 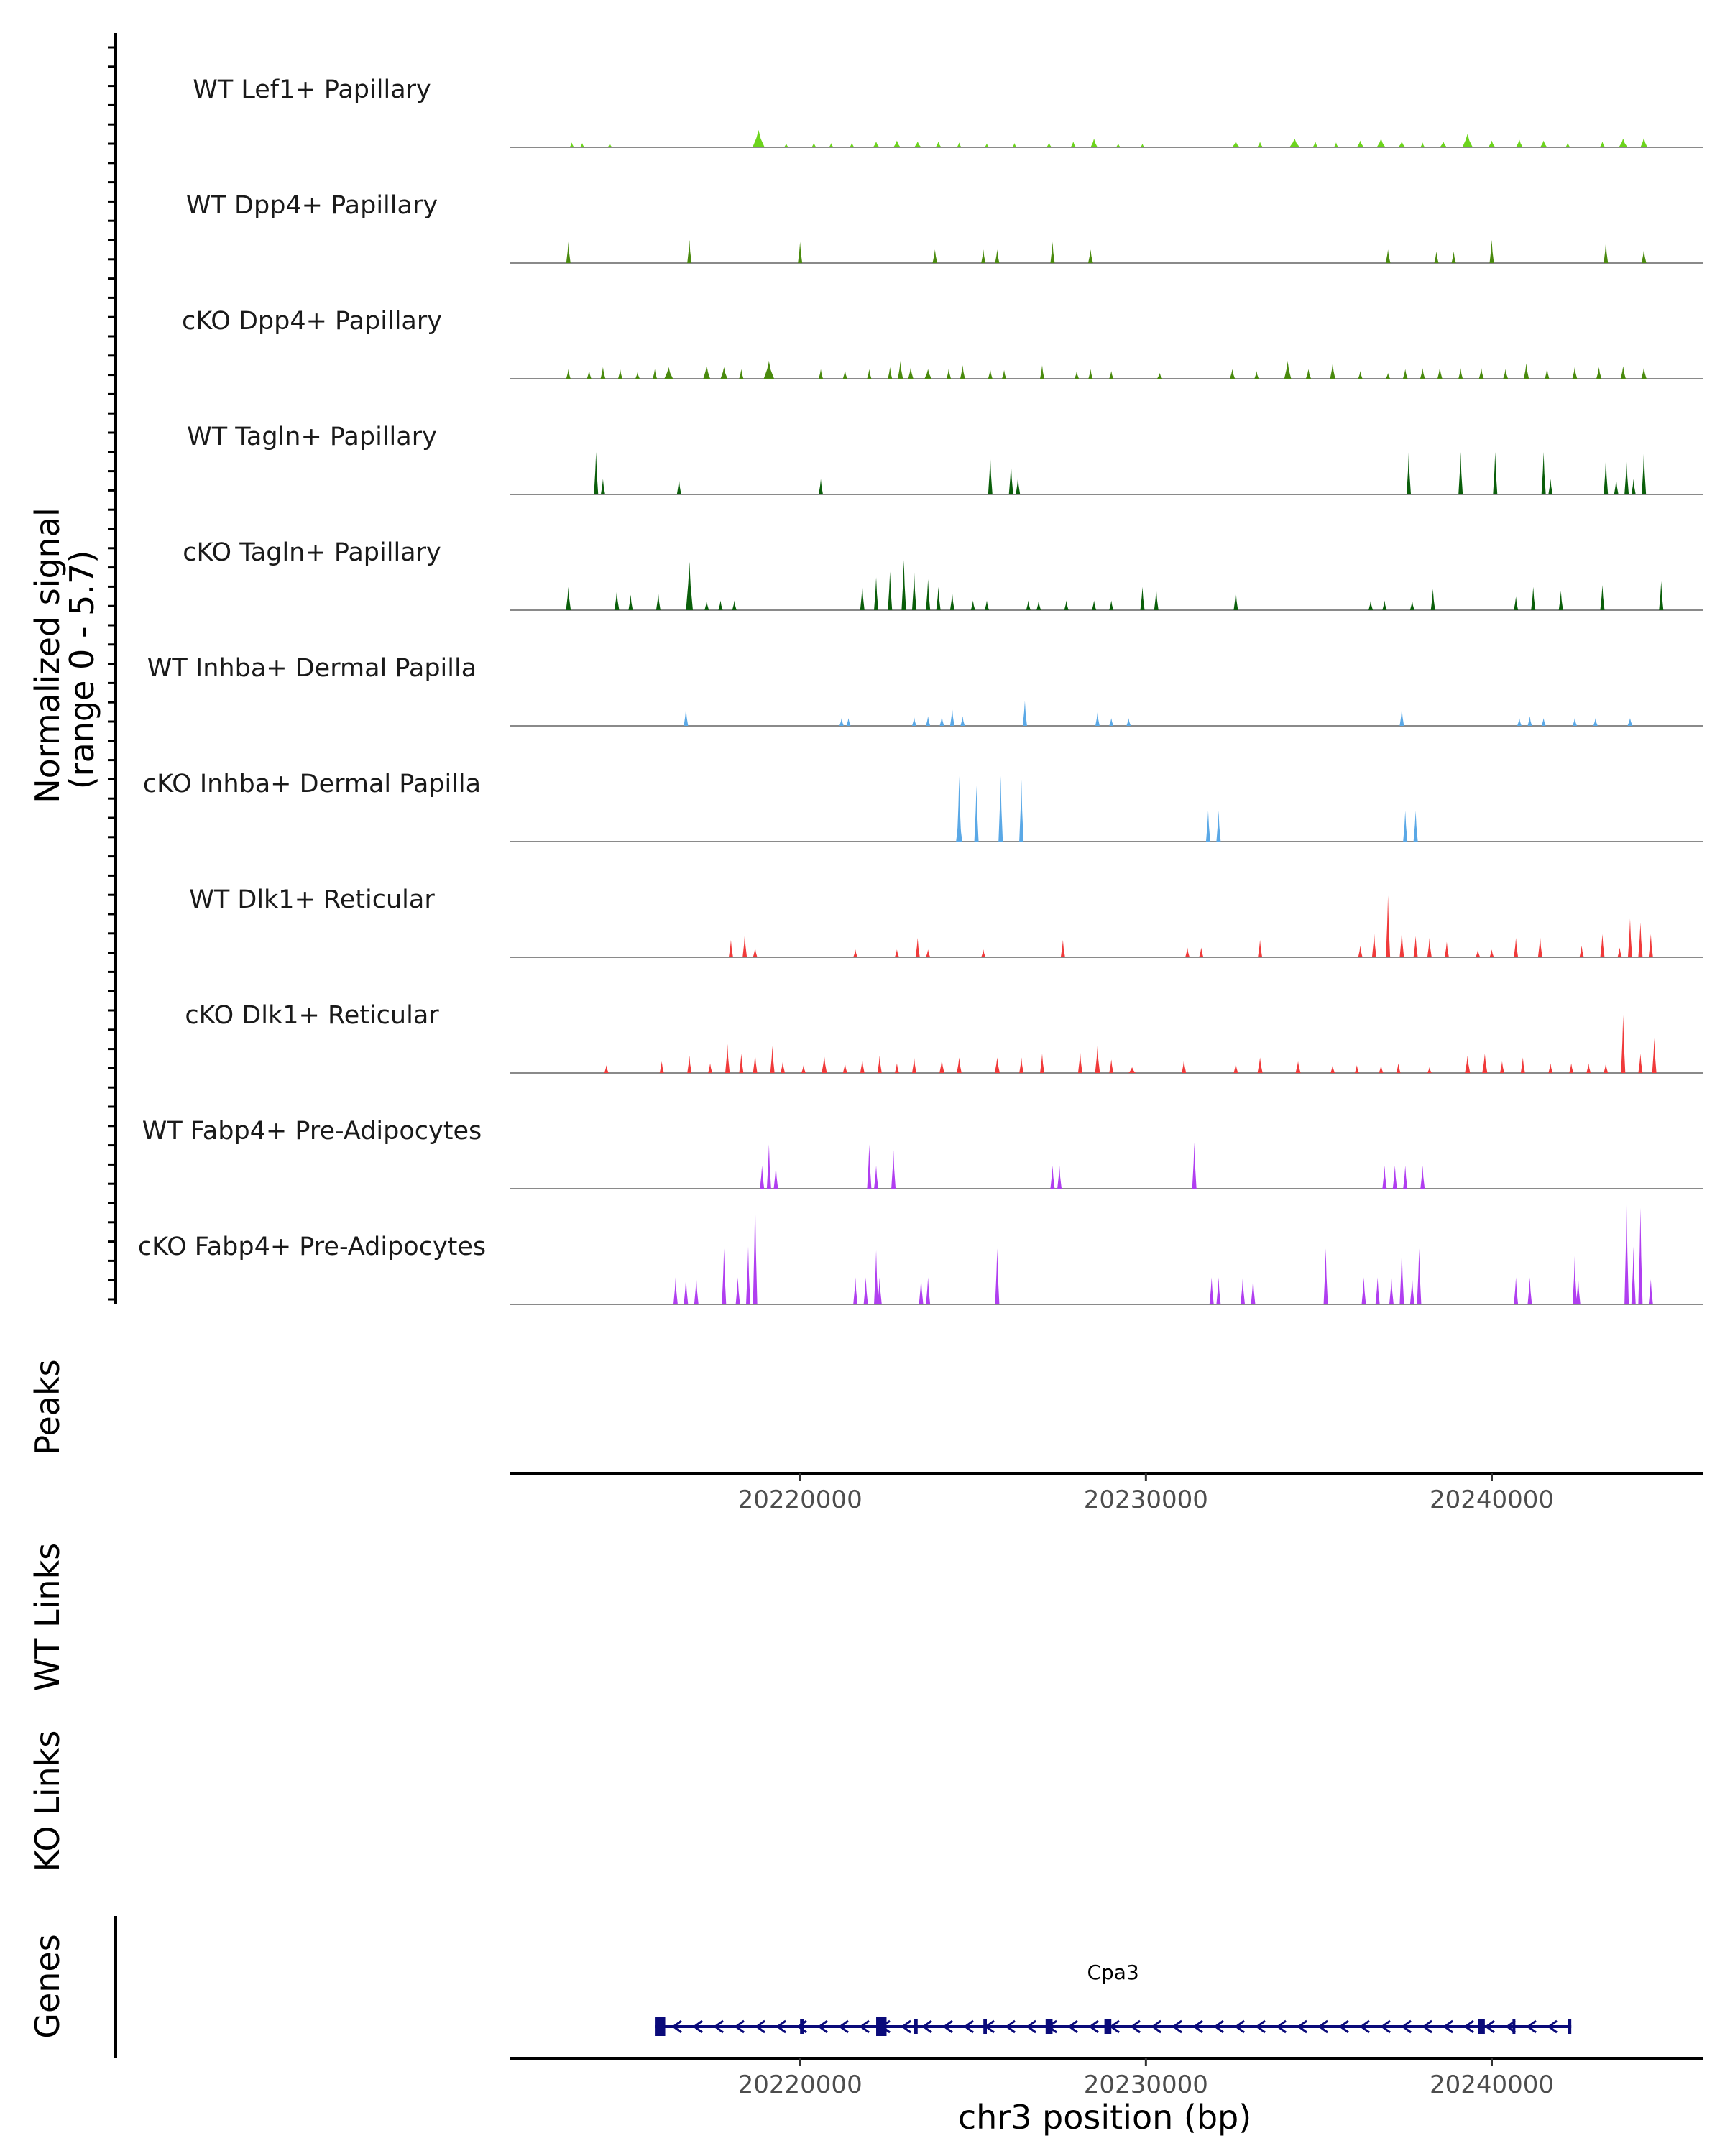 What do you see at coordinates (112, 673) in the screenshot?
I see `y-axis-ticks` at bounding box center [112, 673].